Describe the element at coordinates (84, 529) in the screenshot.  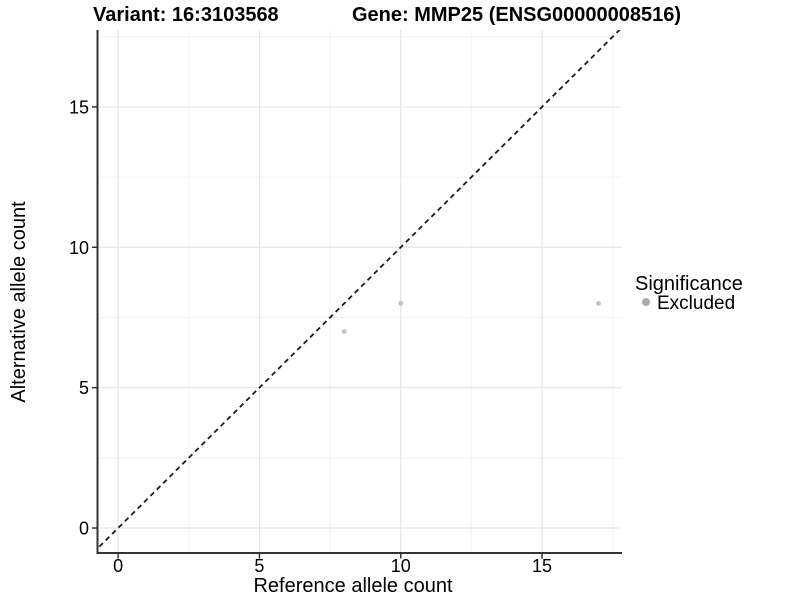
I see `y-tick-label: 0` at that location.